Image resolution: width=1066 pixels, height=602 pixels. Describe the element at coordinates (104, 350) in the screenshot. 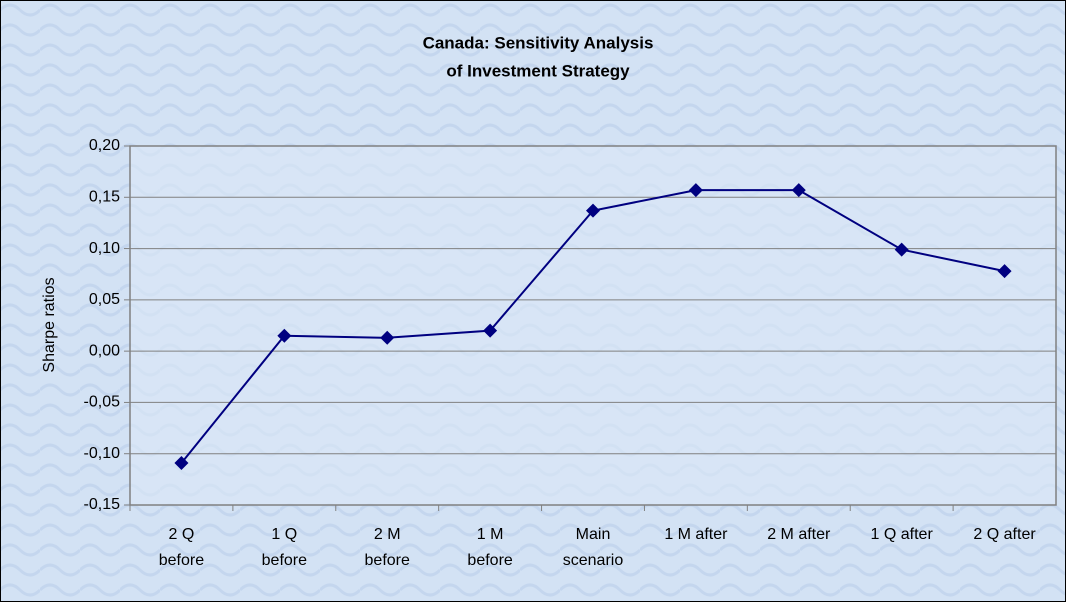

I see `y-tick-label: 0,00` at that location.